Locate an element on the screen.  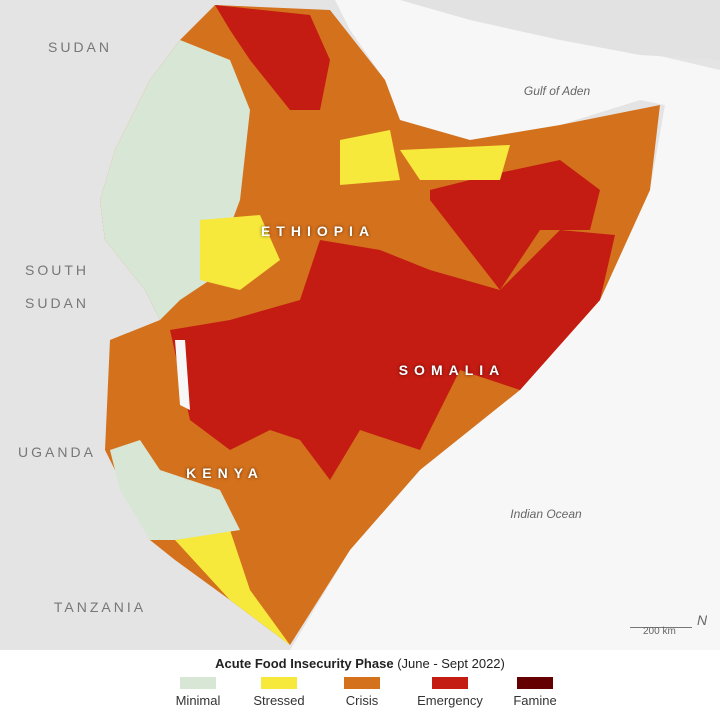
arabia is located at coordinates (560, 30).